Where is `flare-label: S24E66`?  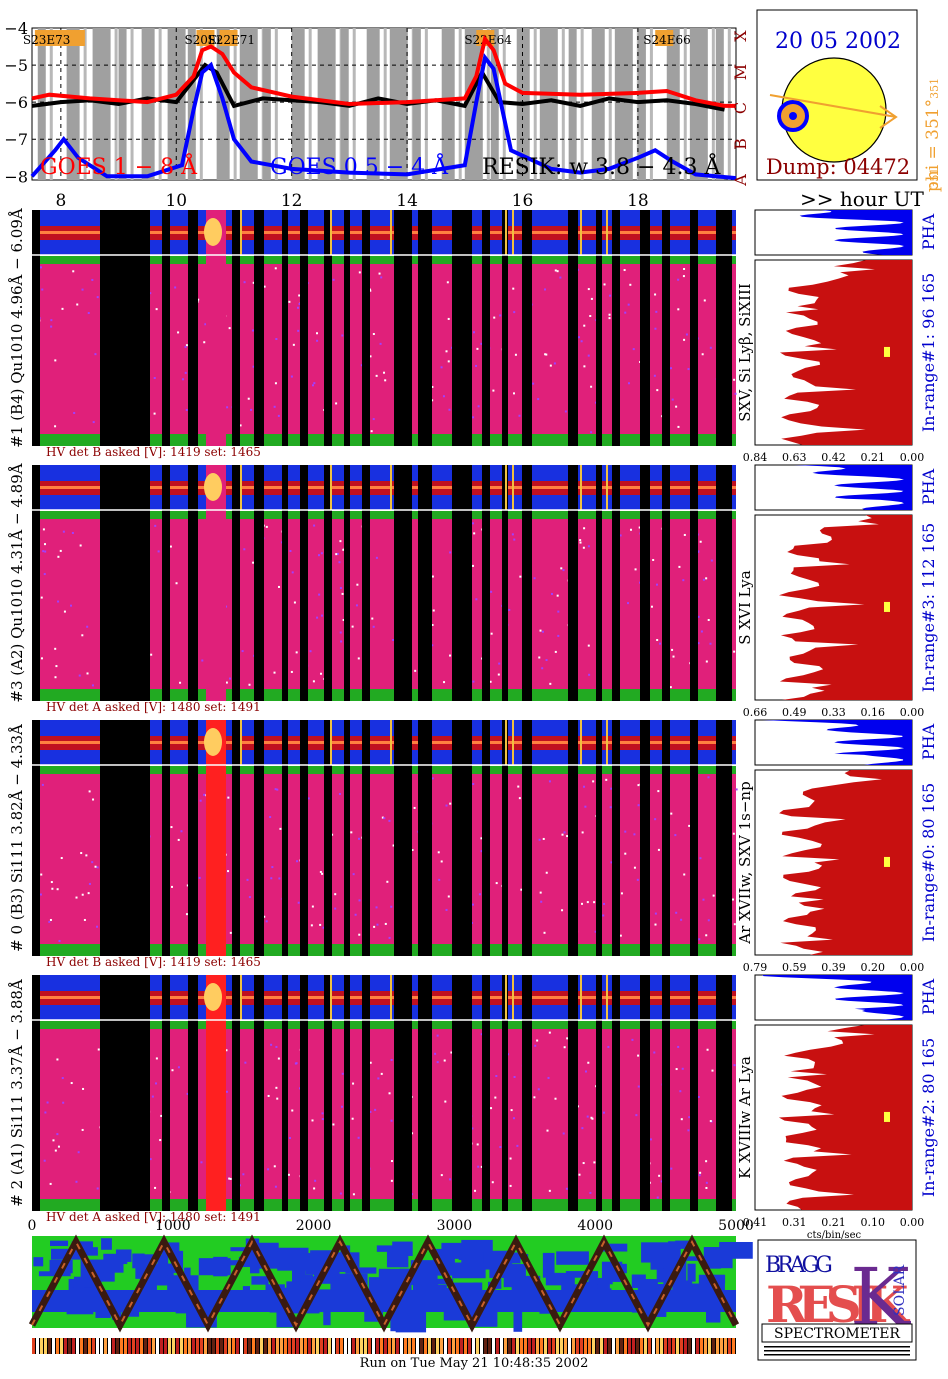
flare-label: S24E66 is located at coordinates (667, 40).